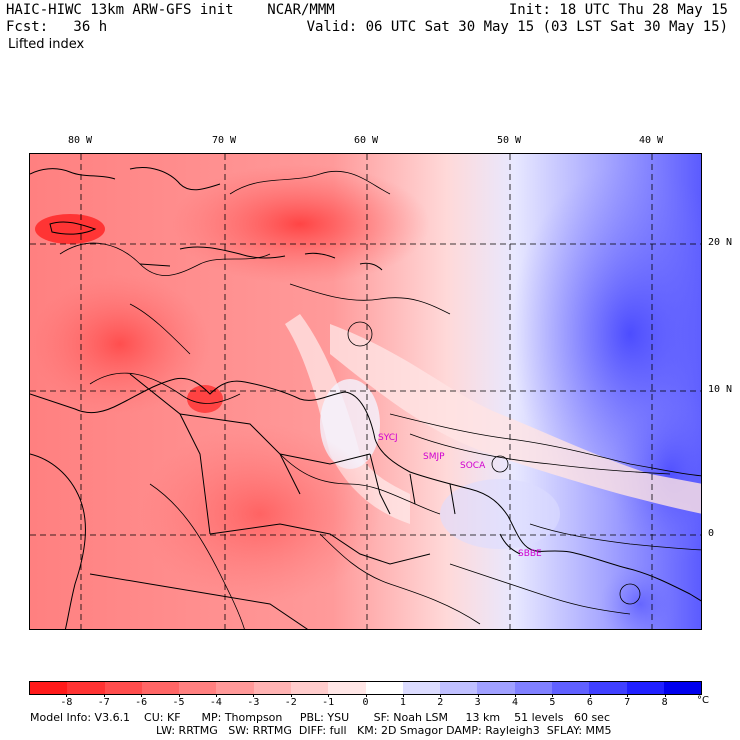 The image size is (740, 740). I want to click on longitude-label-60w: 60 W, so click(366, 140).